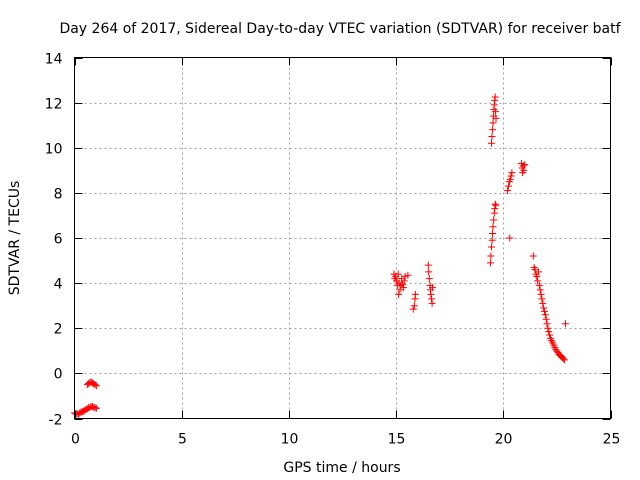 The image size is (640, 480). What do you see at coordinates (54, 105) in the screenshot?
I see `y-tick-label: 12` at bounding box center [54, 105].